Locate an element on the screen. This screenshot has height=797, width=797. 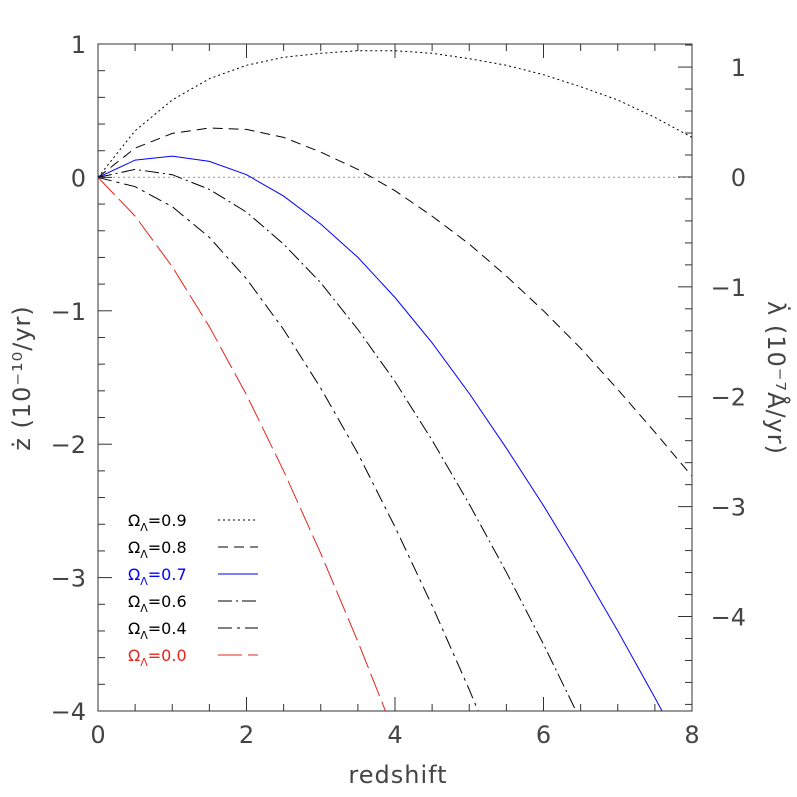
y-tick-label: −4 is located at coordinates (68, 712).